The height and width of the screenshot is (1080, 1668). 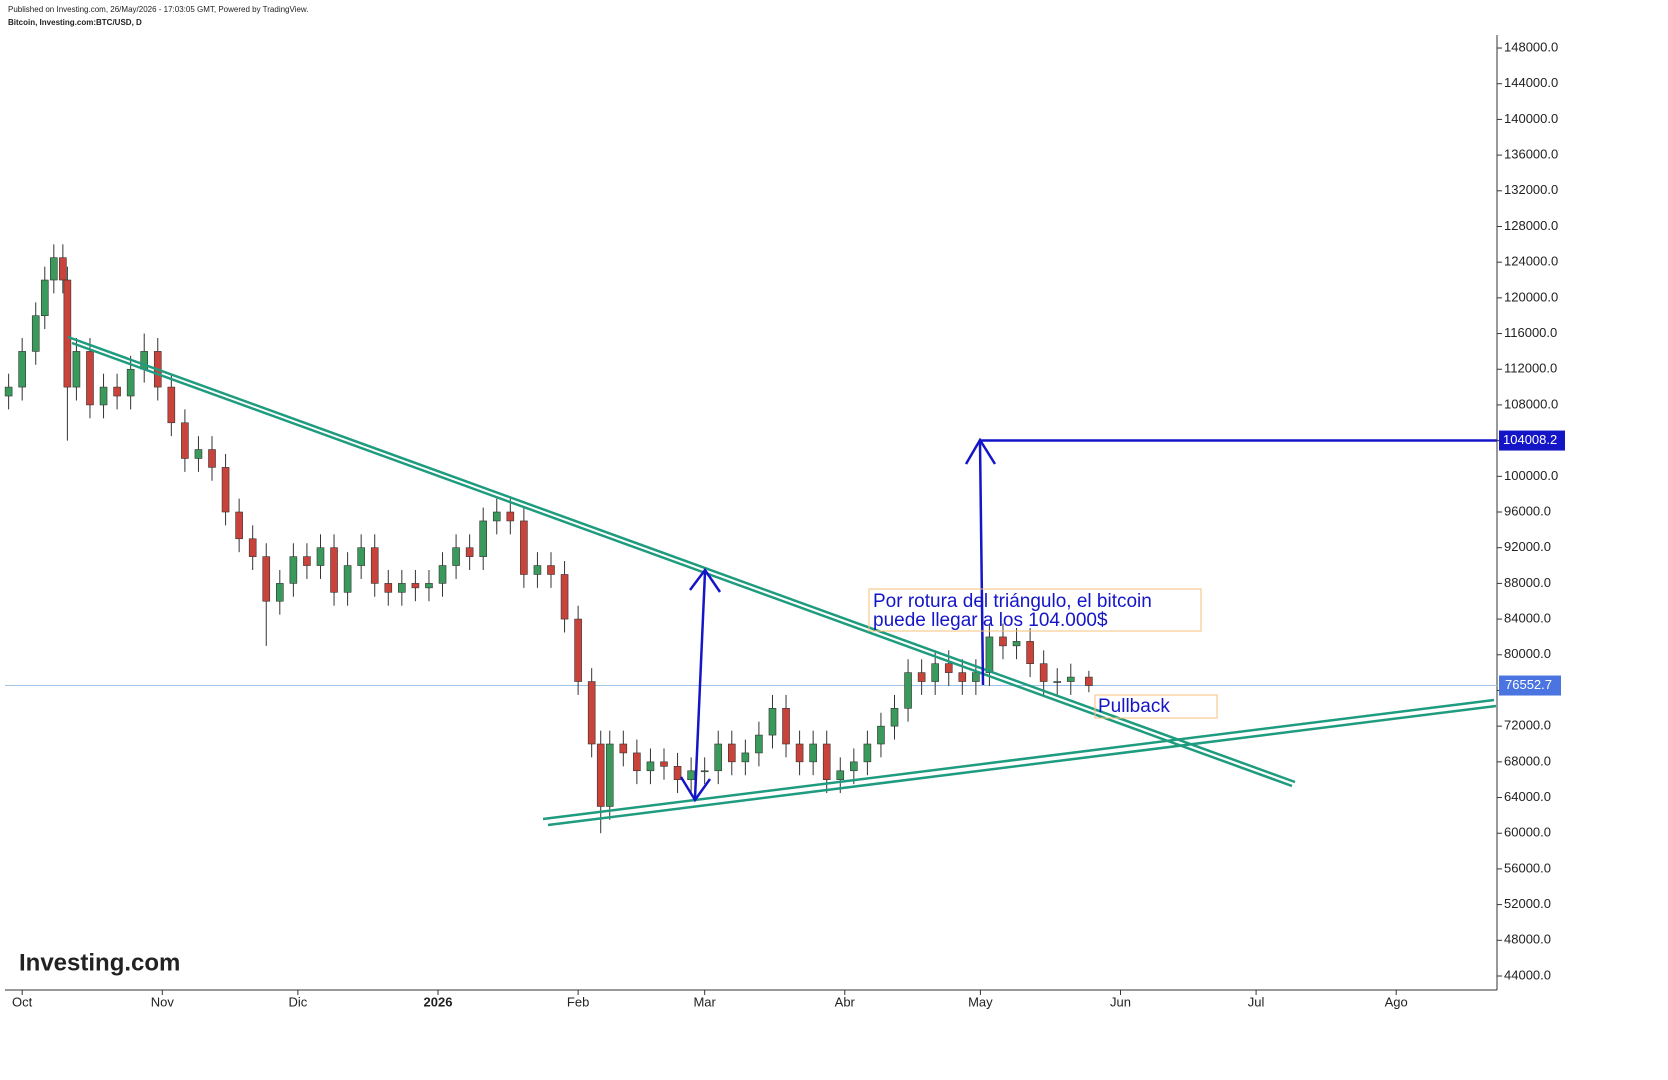 I want to click on annotation: Pullback, so click(x=1134, y=706).